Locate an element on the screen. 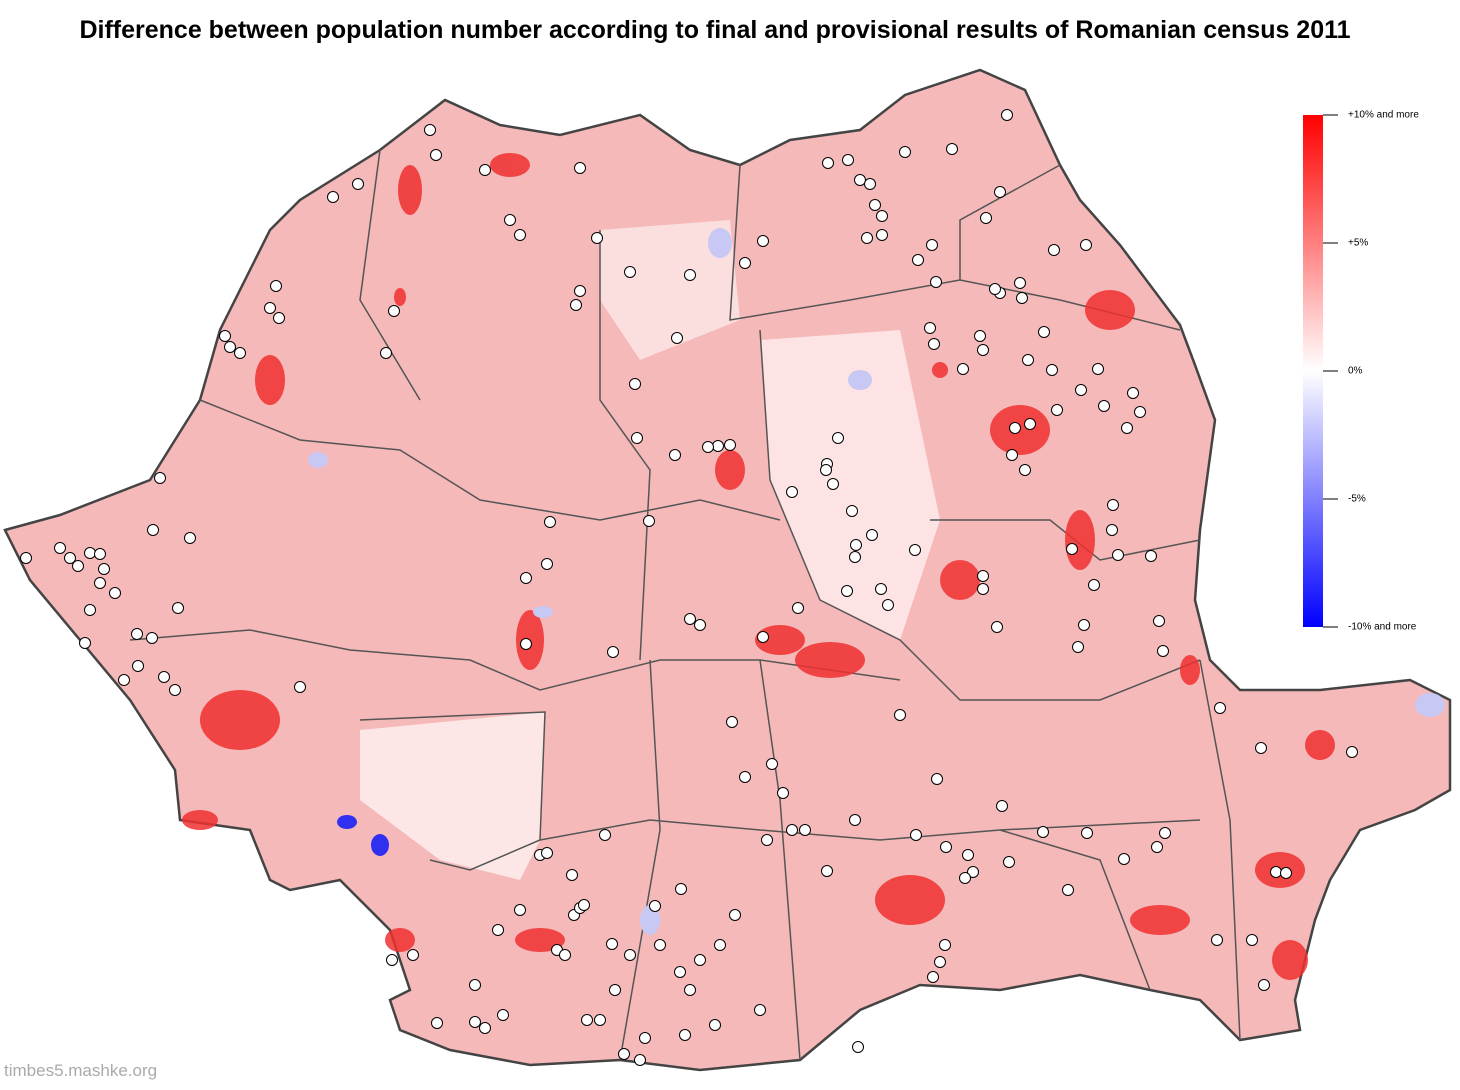 This screenshot has height=1090, width=1460. legend-label: +10% and more is located at coordinates (1383, 115).